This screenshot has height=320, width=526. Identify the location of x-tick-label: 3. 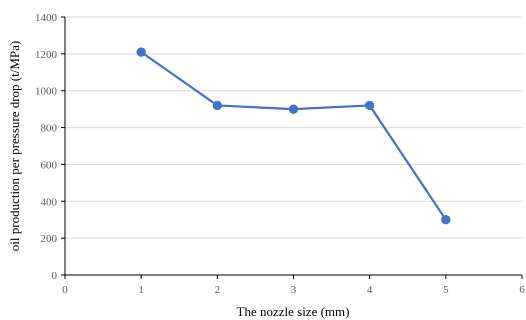
(294, 290).